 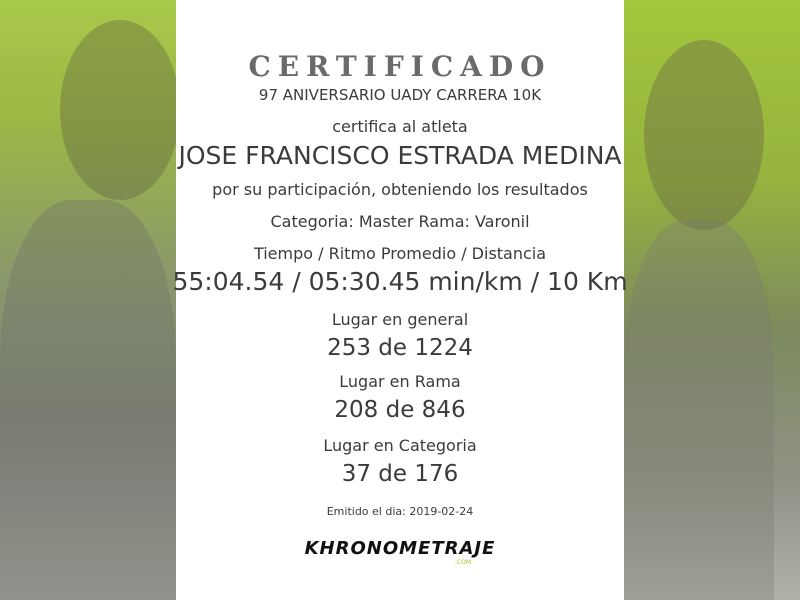 What do you see at coordinates (400, 281) in the screenshot?
I see `metrics-value: 55:04.54 / 05:30.45 min/km / 10 Km` at bounding box center [400, 281].